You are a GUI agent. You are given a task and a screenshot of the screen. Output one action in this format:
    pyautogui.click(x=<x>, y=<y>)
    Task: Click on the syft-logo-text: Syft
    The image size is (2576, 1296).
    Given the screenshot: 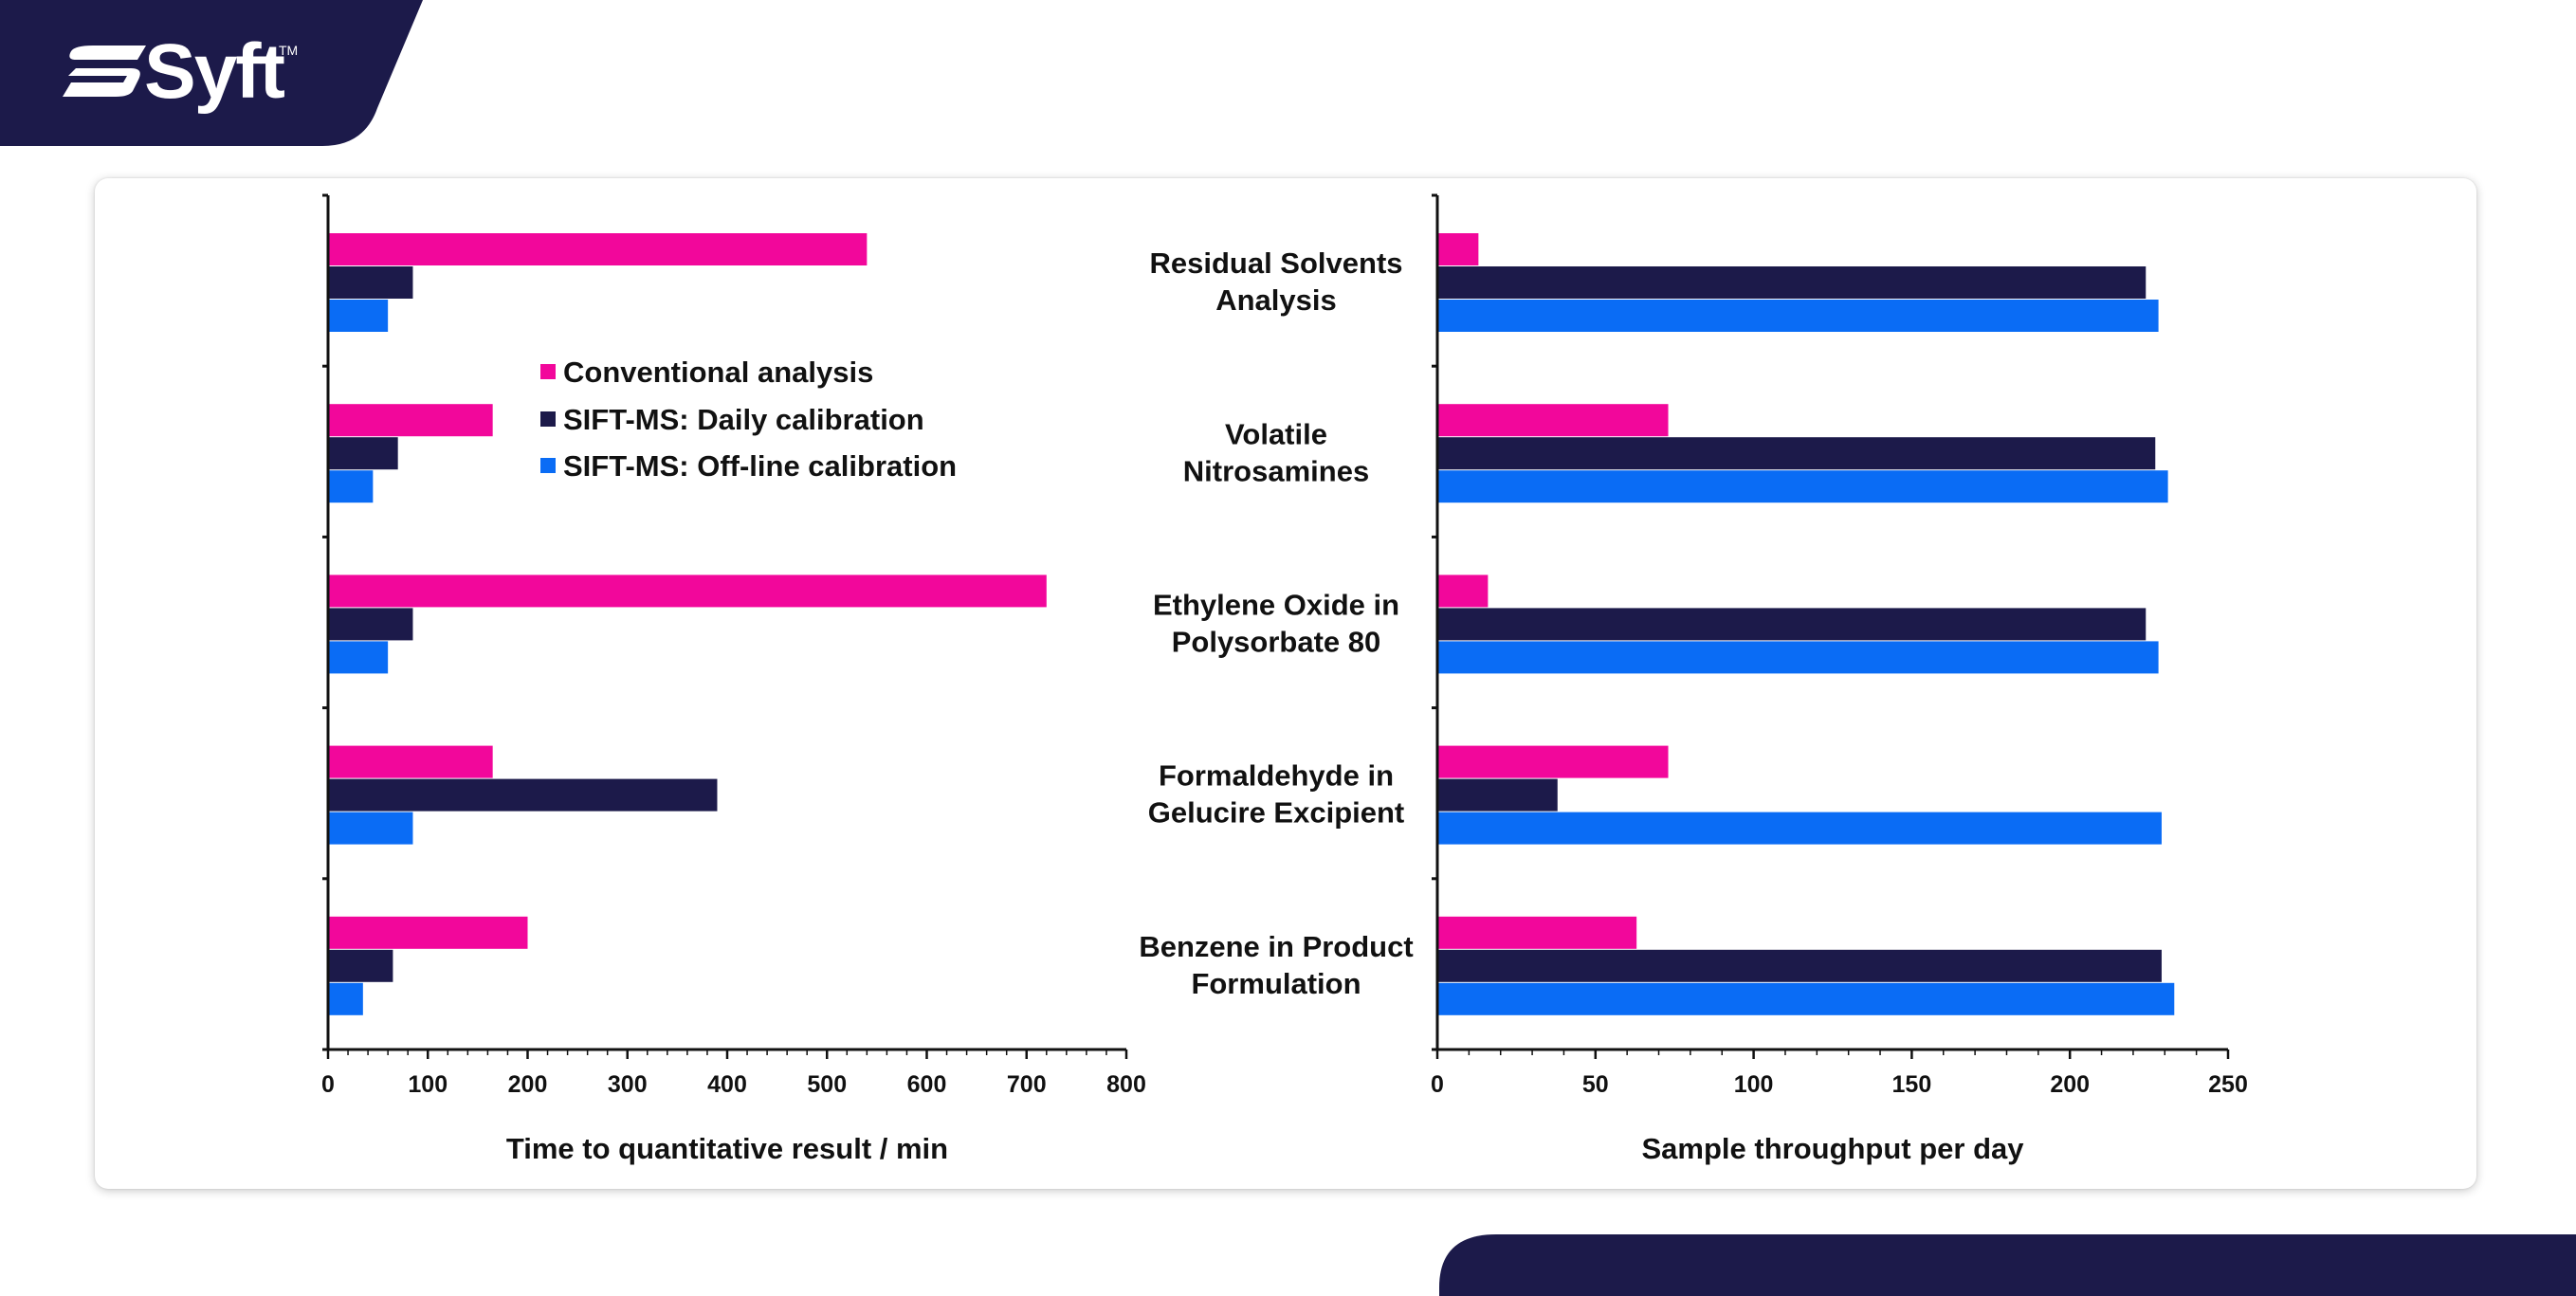 What is the action you would take?
    pyautogui.click(x=214, y=71)
    